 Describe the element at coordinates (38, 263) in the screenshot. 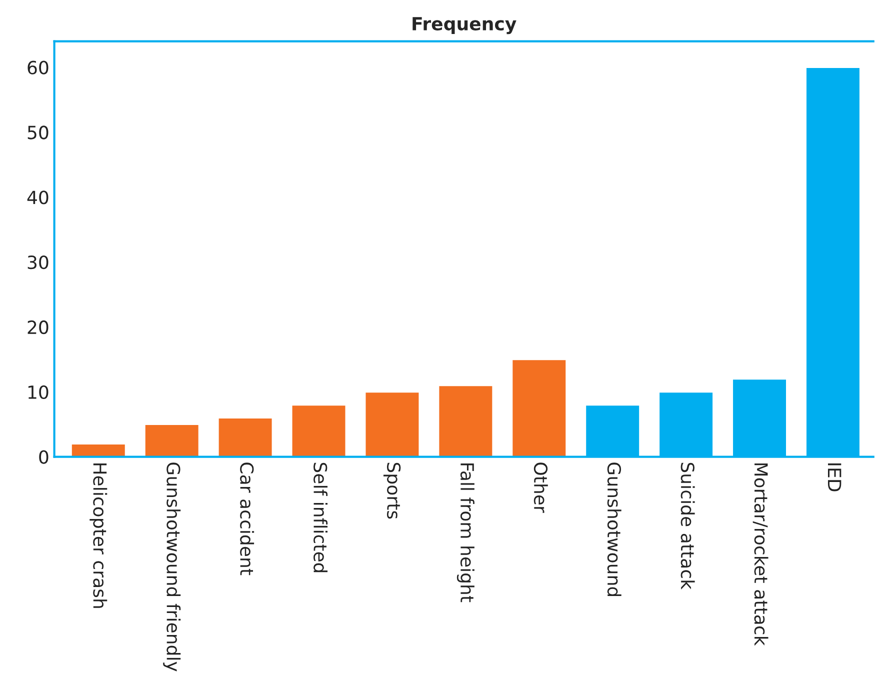

I see `y-tick-label: 30` at that location.